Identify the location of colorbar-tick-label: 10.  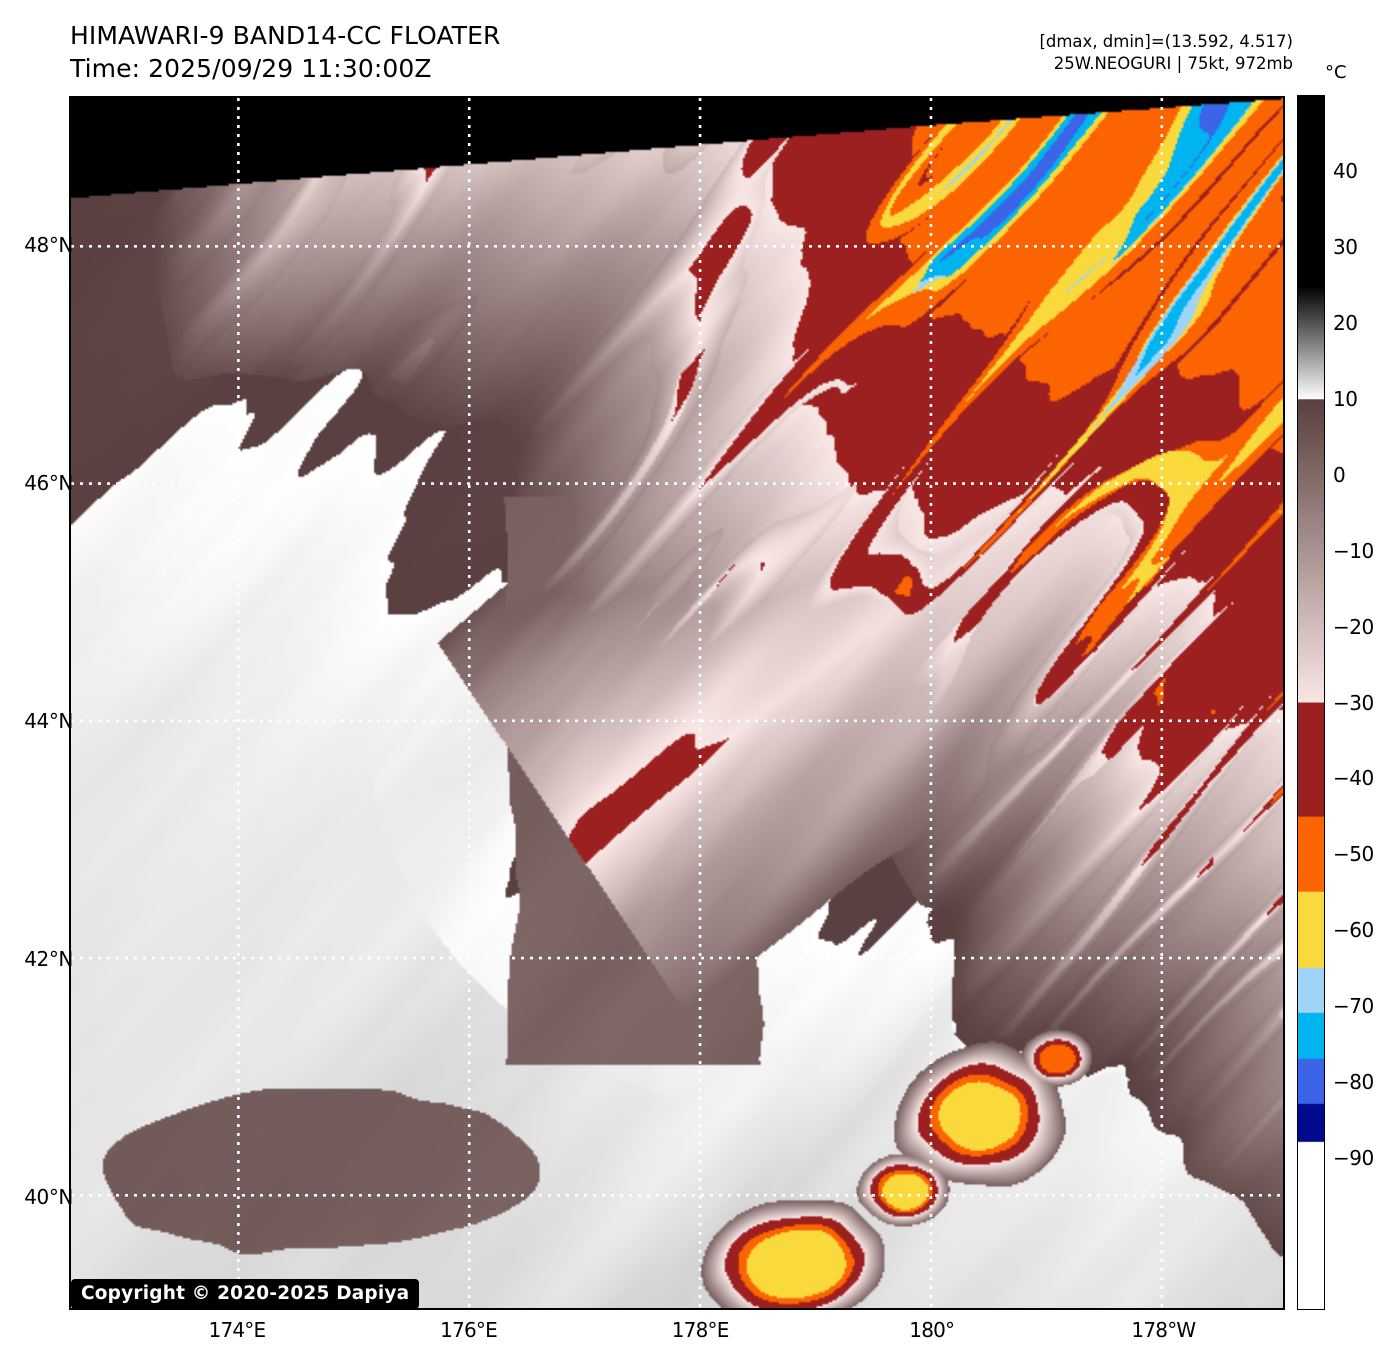
(1345, 398).